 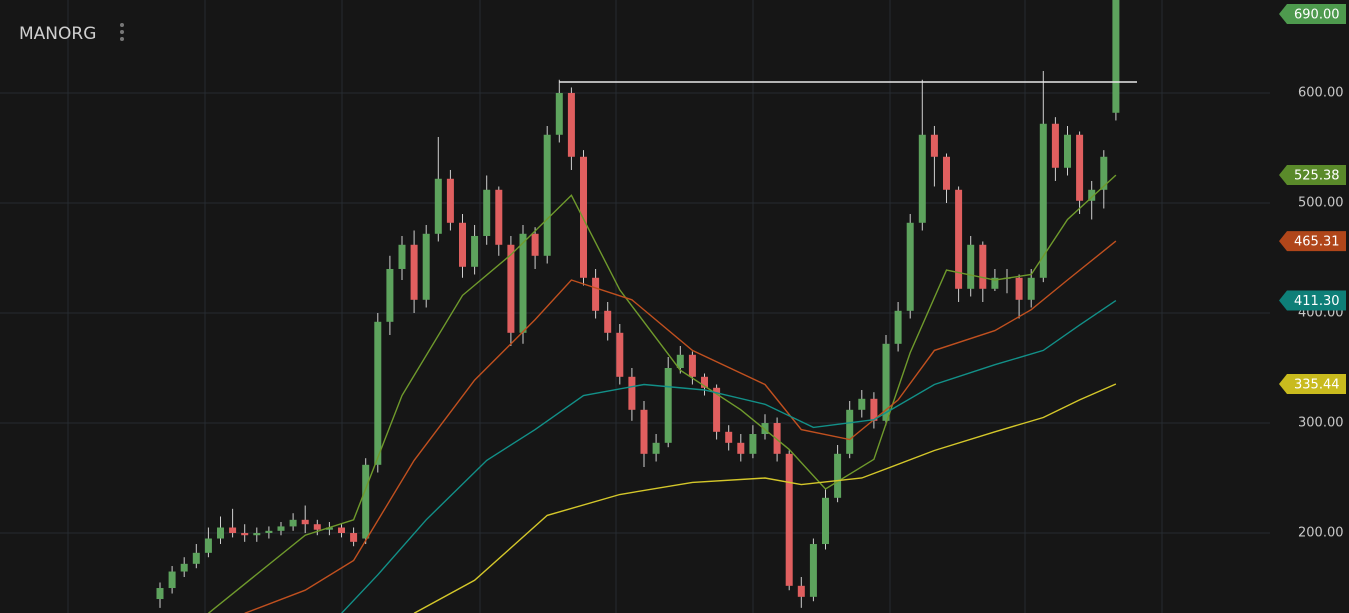 What do you see at coordinates (1317, 385) in the screenshot?
I see `badge-label: 335.44` at bounding box center [1317, 385].